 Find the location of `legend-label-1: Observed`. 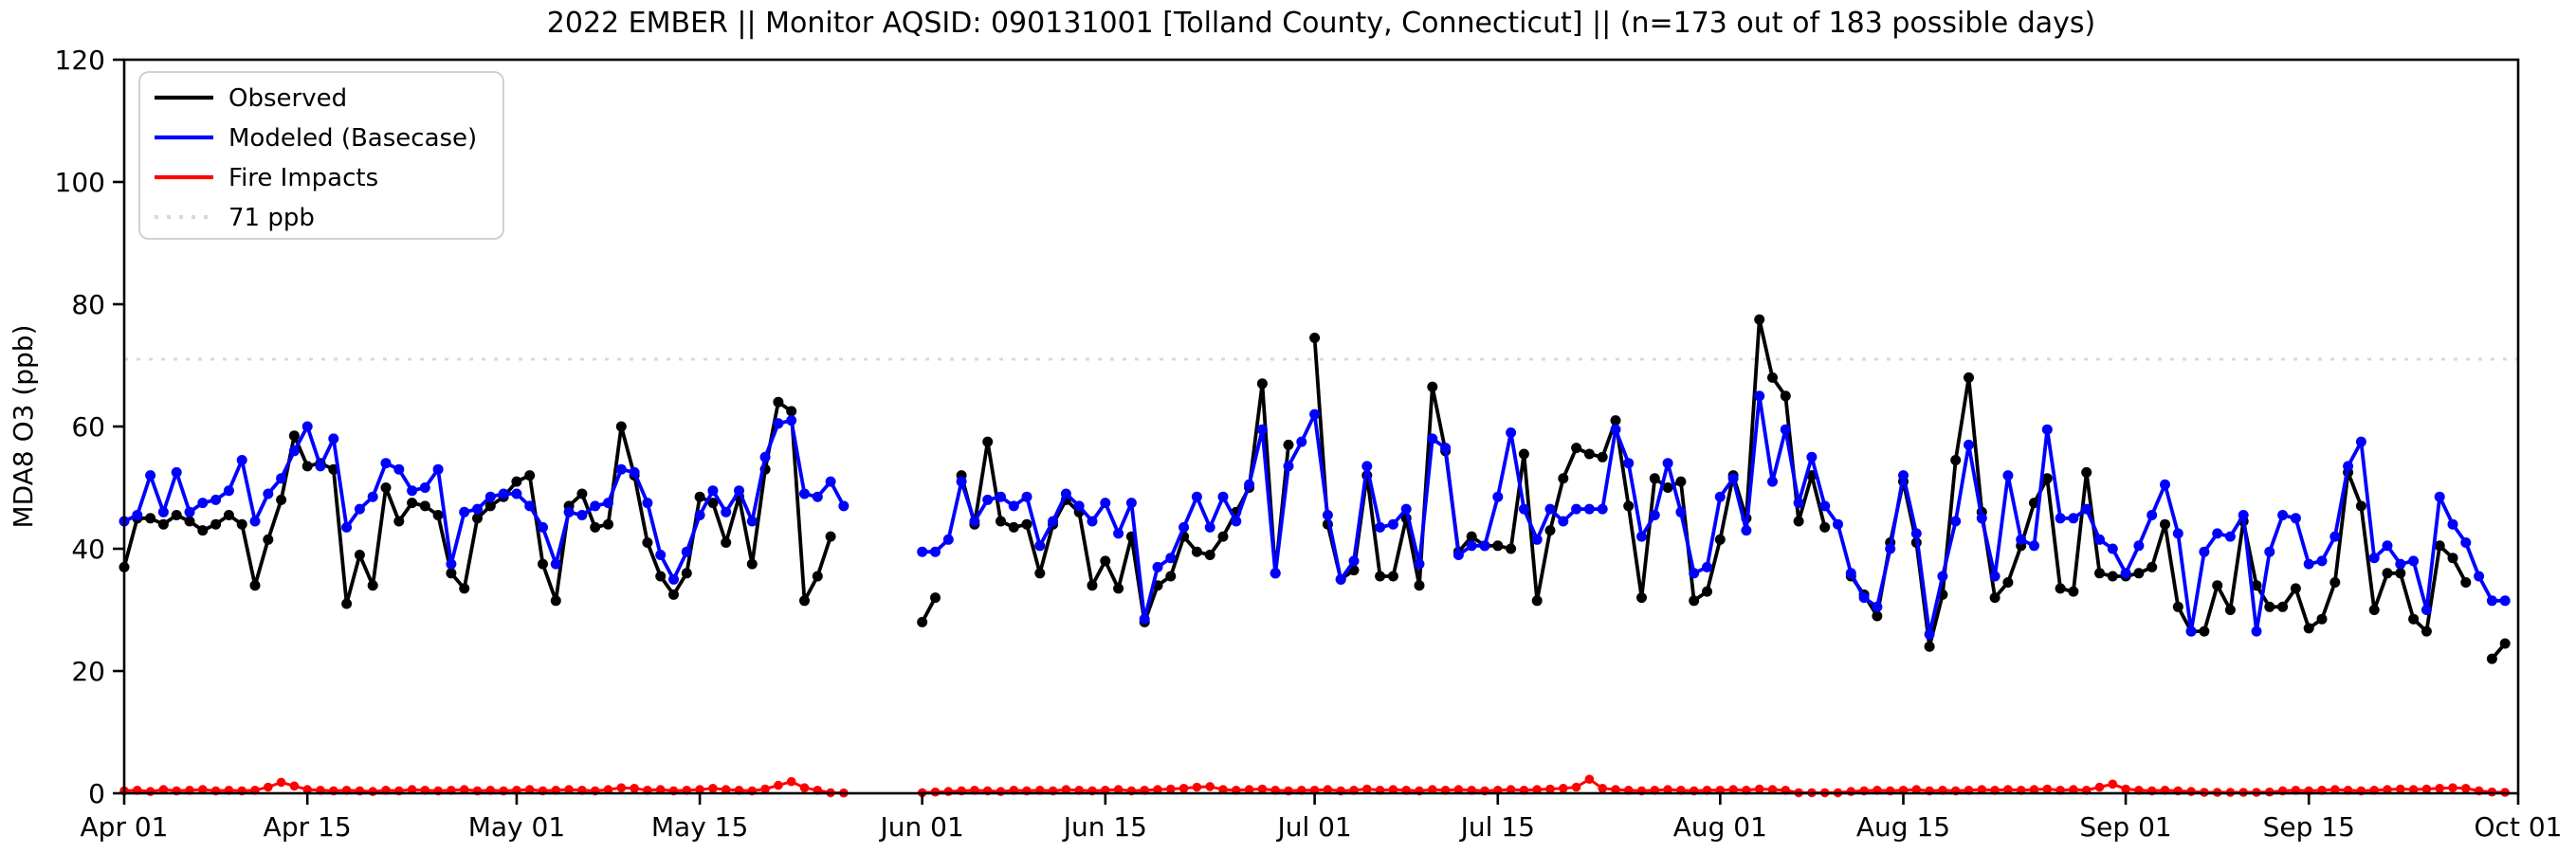

legend-label-1: Observed is located at coordinates (287, 98).